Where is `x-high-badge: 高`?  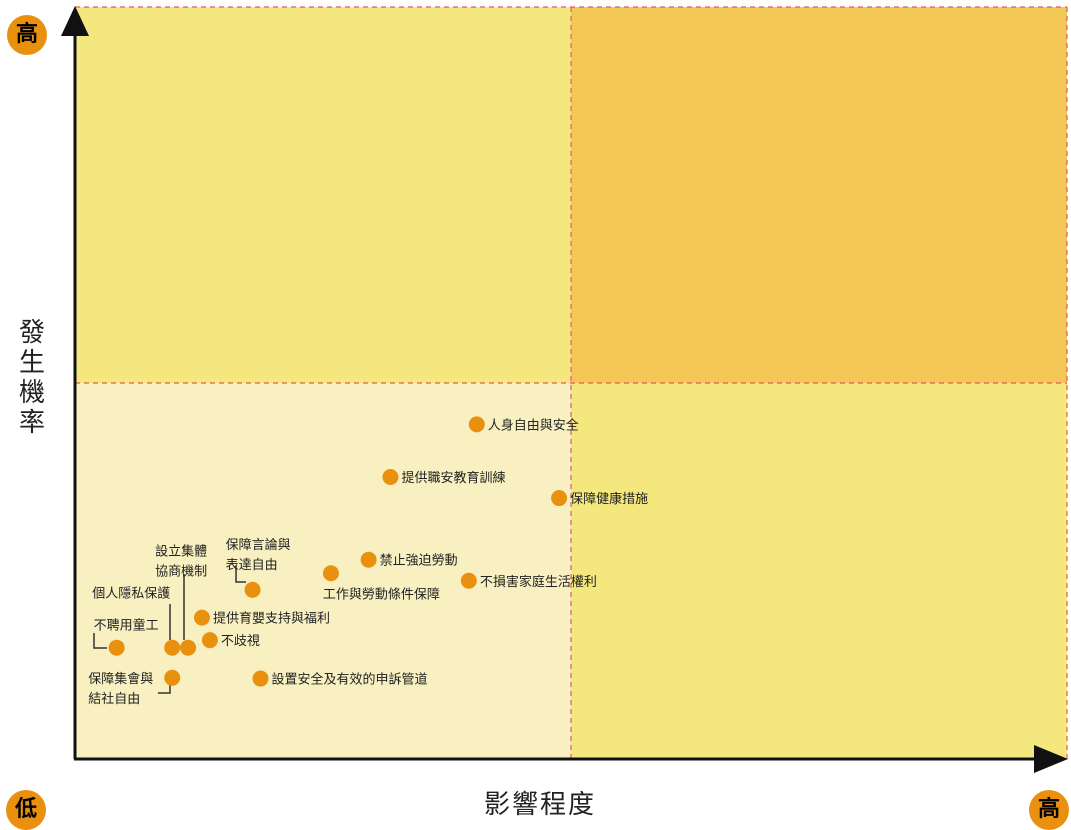 x-high-badge: 高 is located at coordinates (1049, 810).